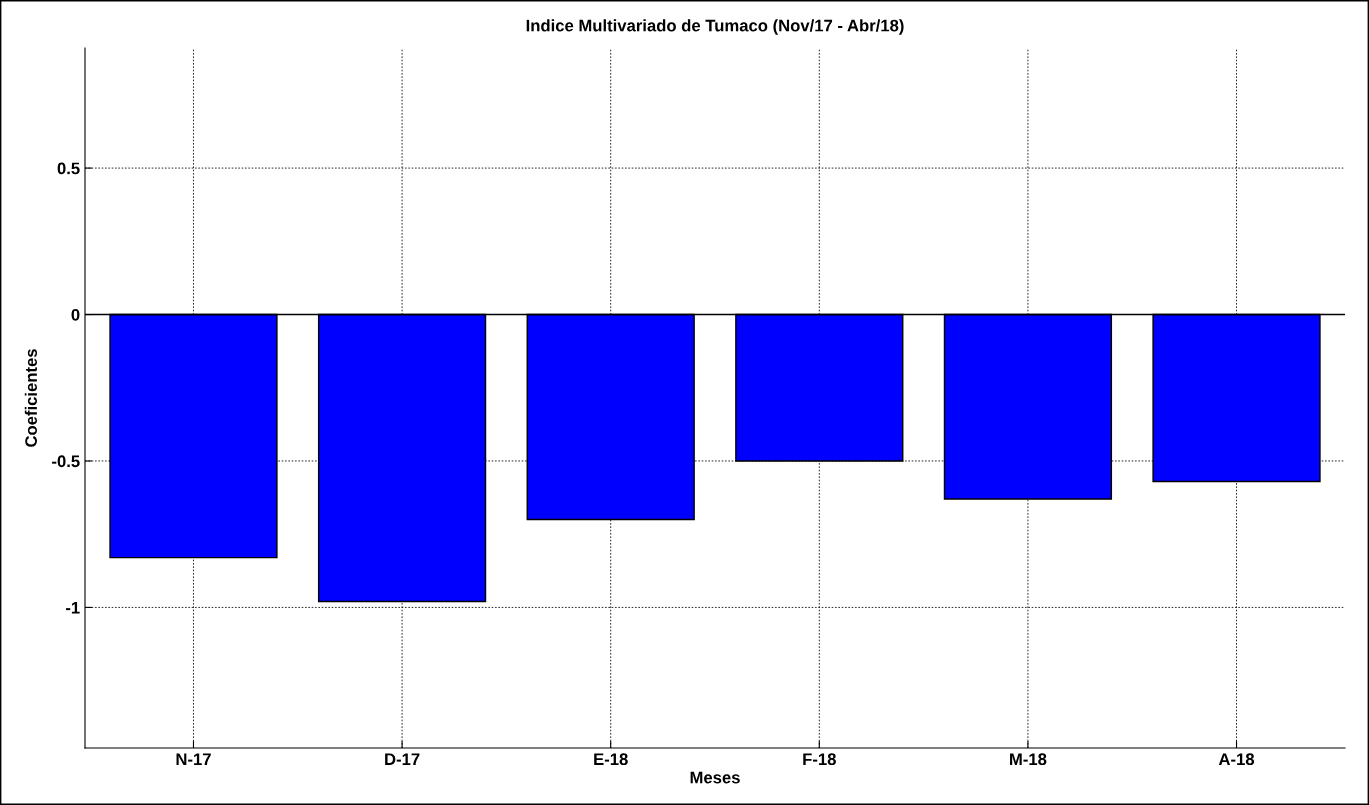 This screenshot has width=1369, height=805. What do you see at coordinates (31, 398) in the screenshot?
I see `y-axis-title: Coeficientes` at bounding box center [31, 398].